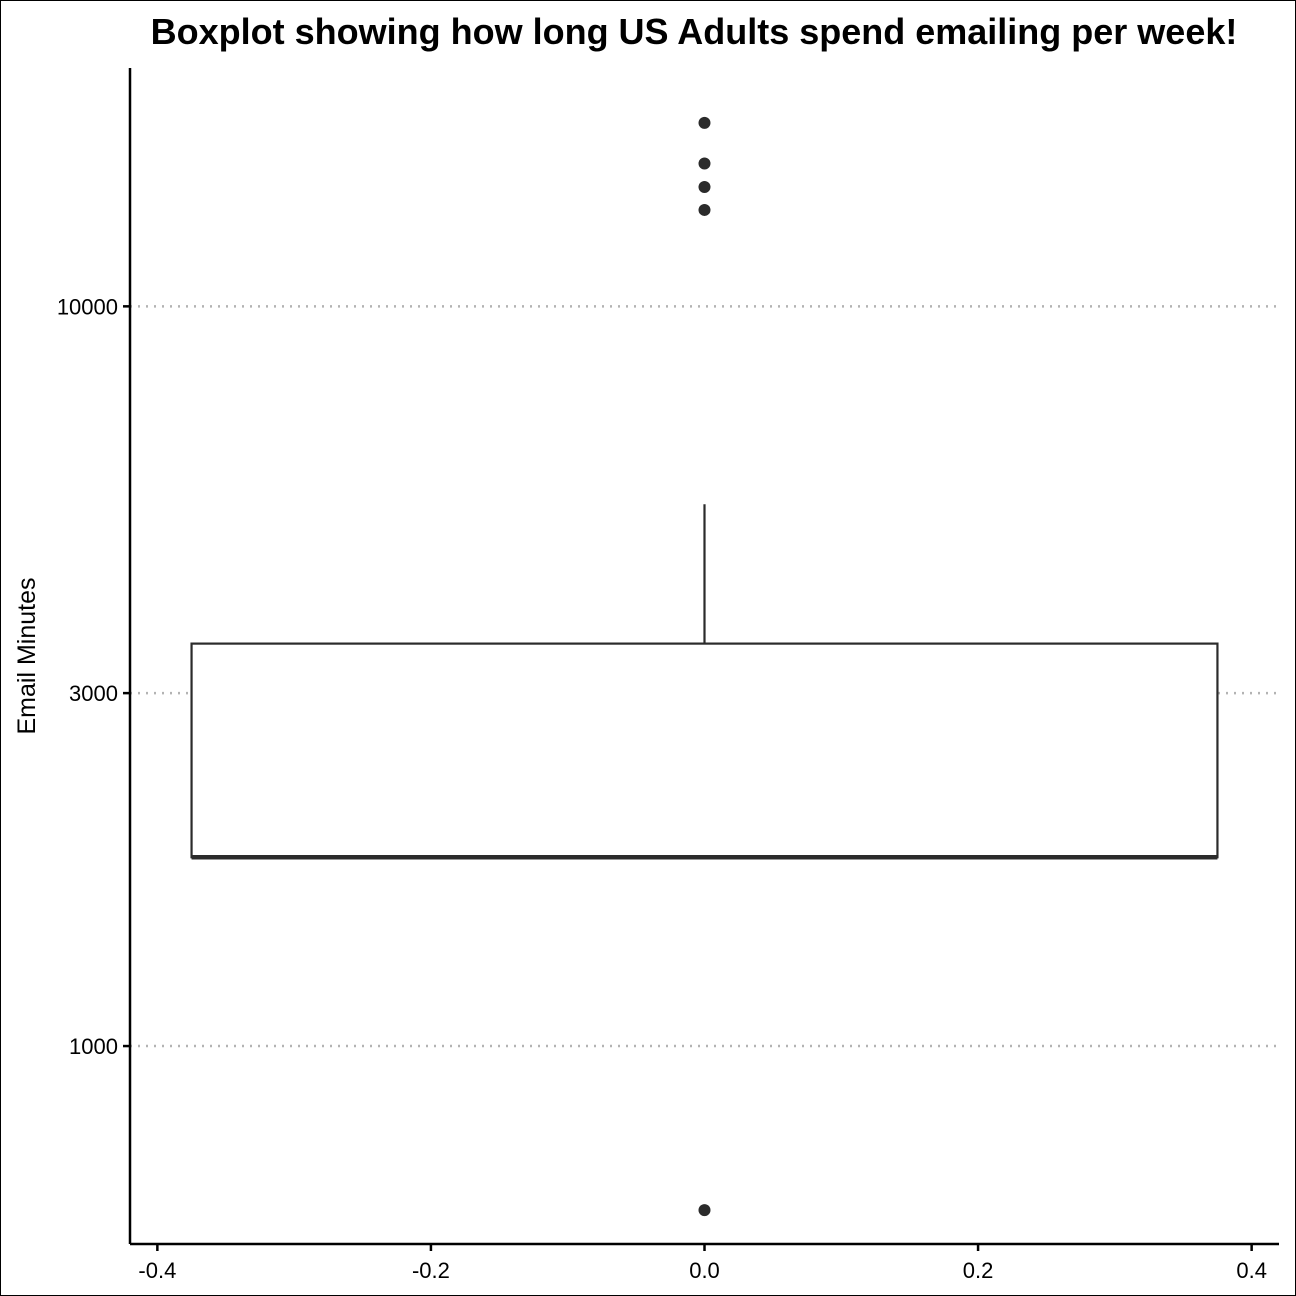  Describe the element at coordinates (704, 666) in the screenshot. I see `outlier-points` at that location.